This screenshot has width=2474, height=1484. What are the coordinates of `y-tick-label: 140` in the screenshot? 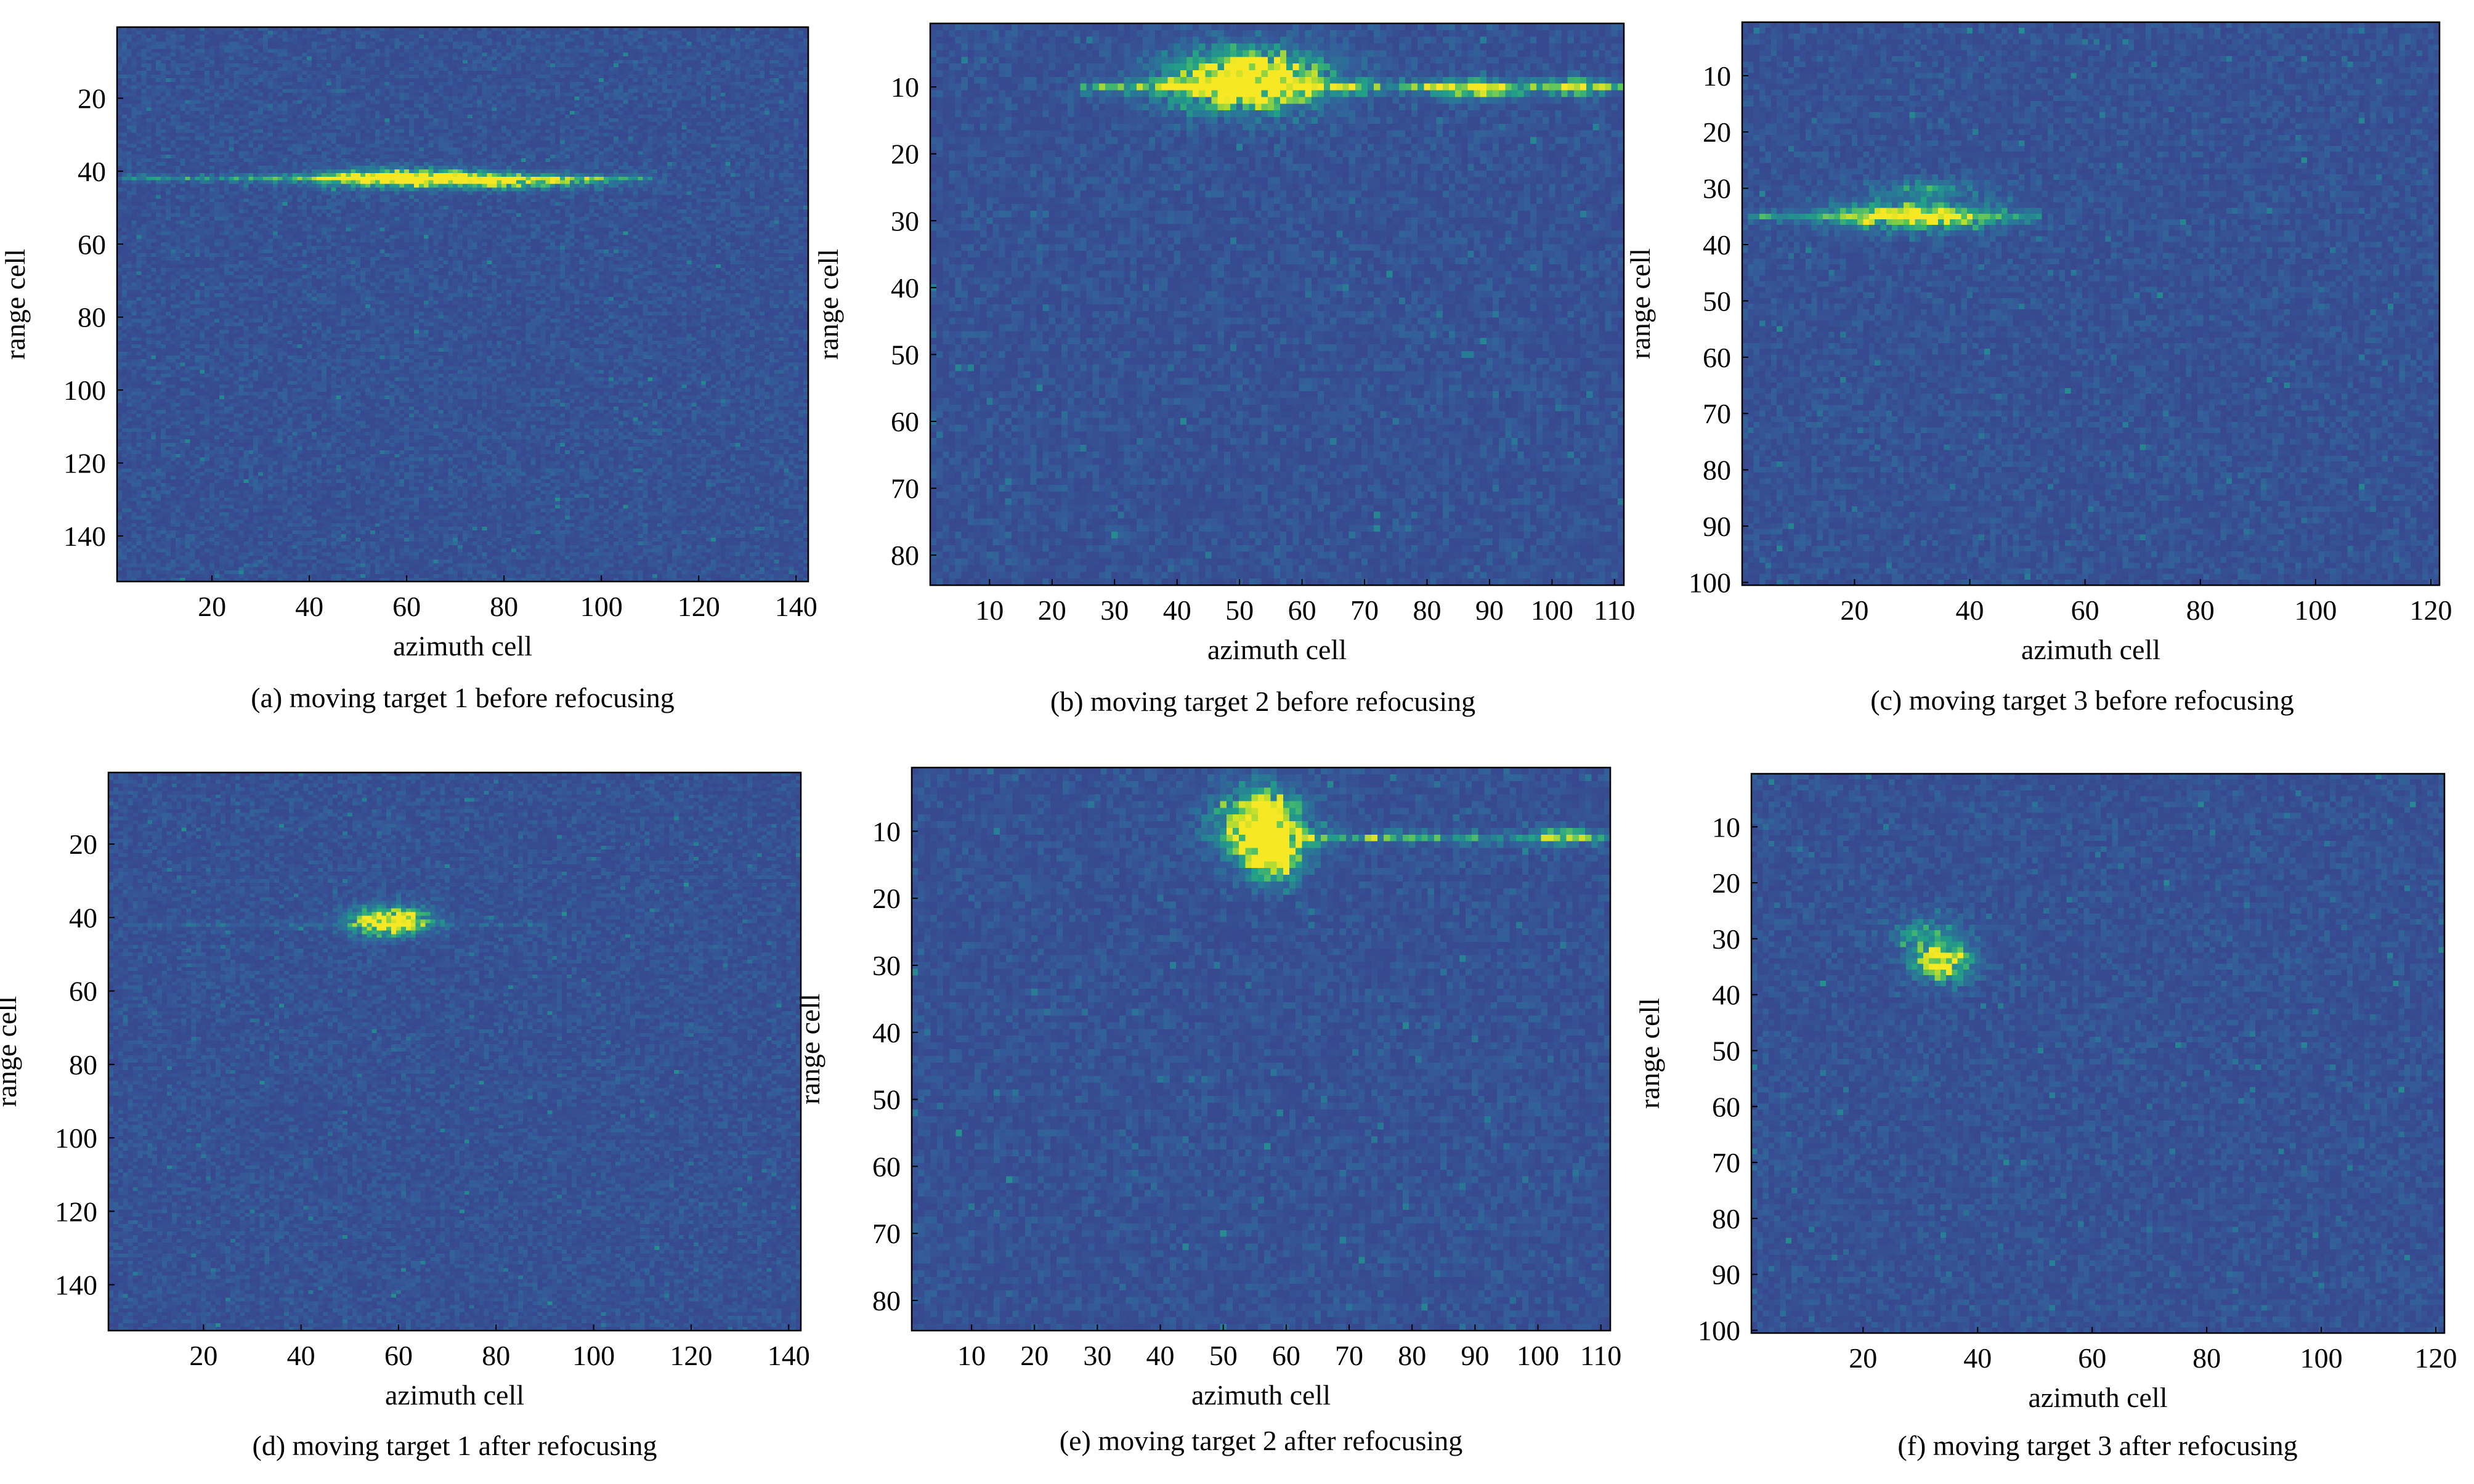 It's located at (76, 1284).